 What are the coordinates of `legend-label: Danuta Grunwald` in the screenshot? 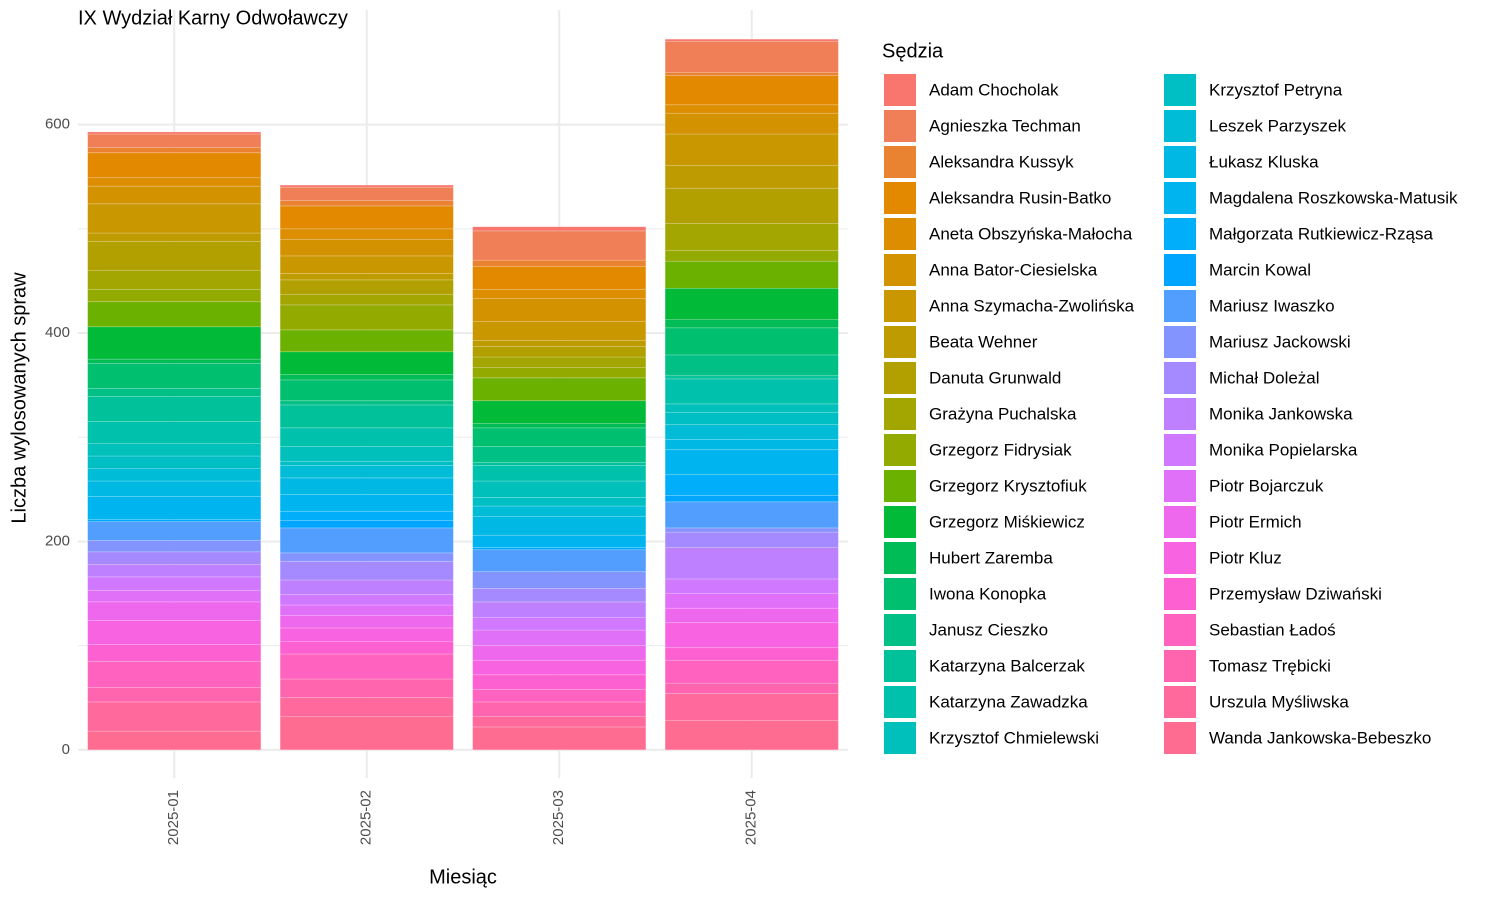 It's located at (995, 377).